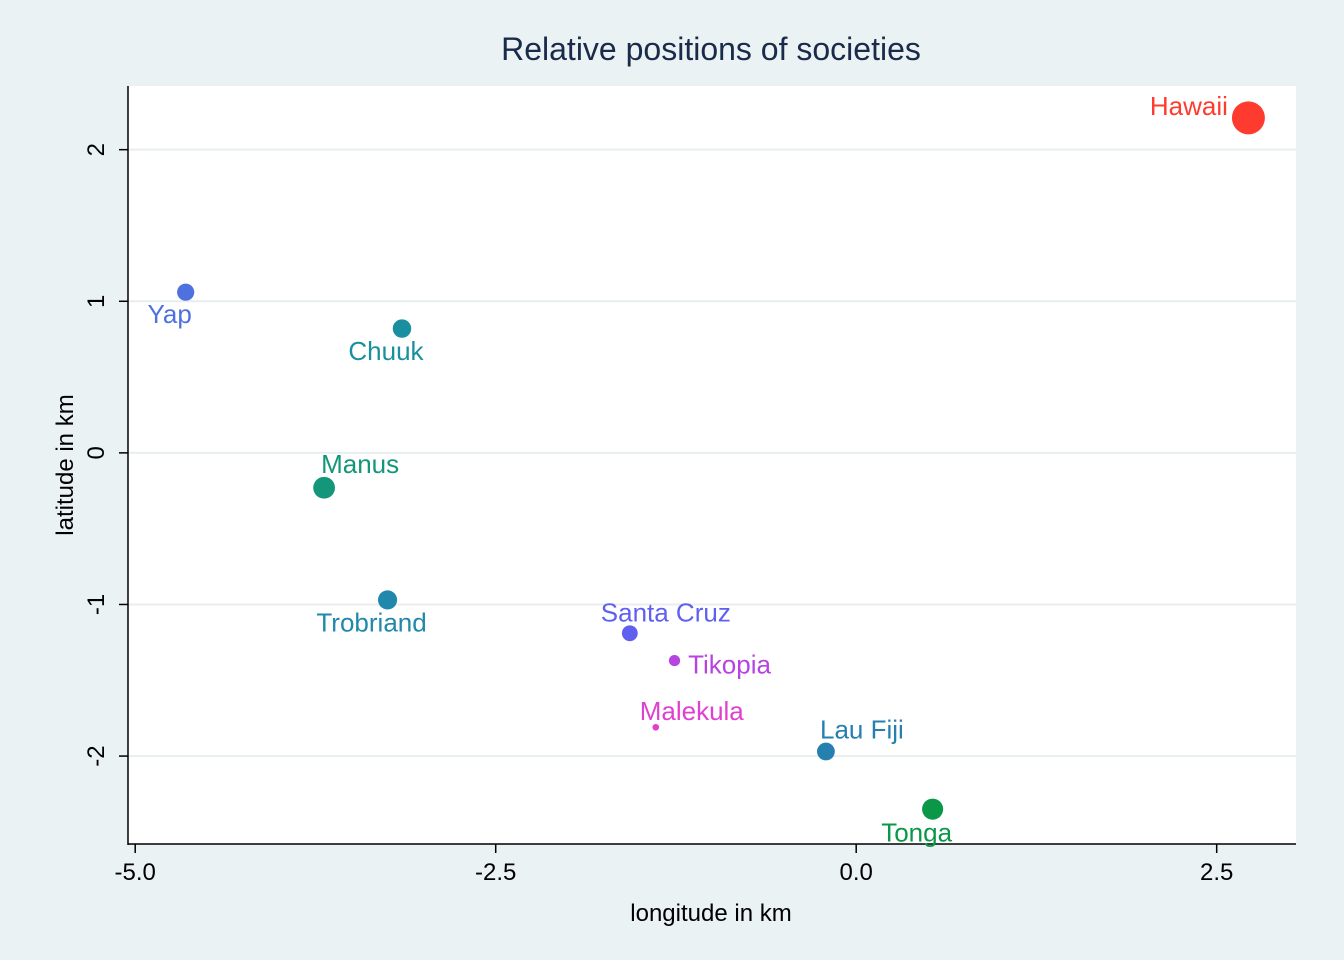 The height and width of the screenshot is (960, 1344). What do you see at coordinates (1189, 106) in the screenshot?
I see `point-label: Hawaii` at bounding box center [1189, 106].